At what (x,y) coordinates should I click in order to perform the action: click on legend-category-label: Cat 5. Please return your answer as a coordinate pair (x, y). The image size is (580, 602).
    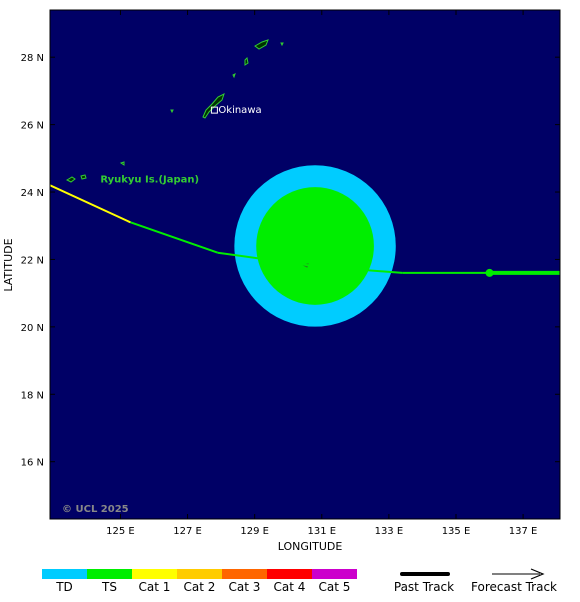
    Looking at the image, I should click on (335, 587).